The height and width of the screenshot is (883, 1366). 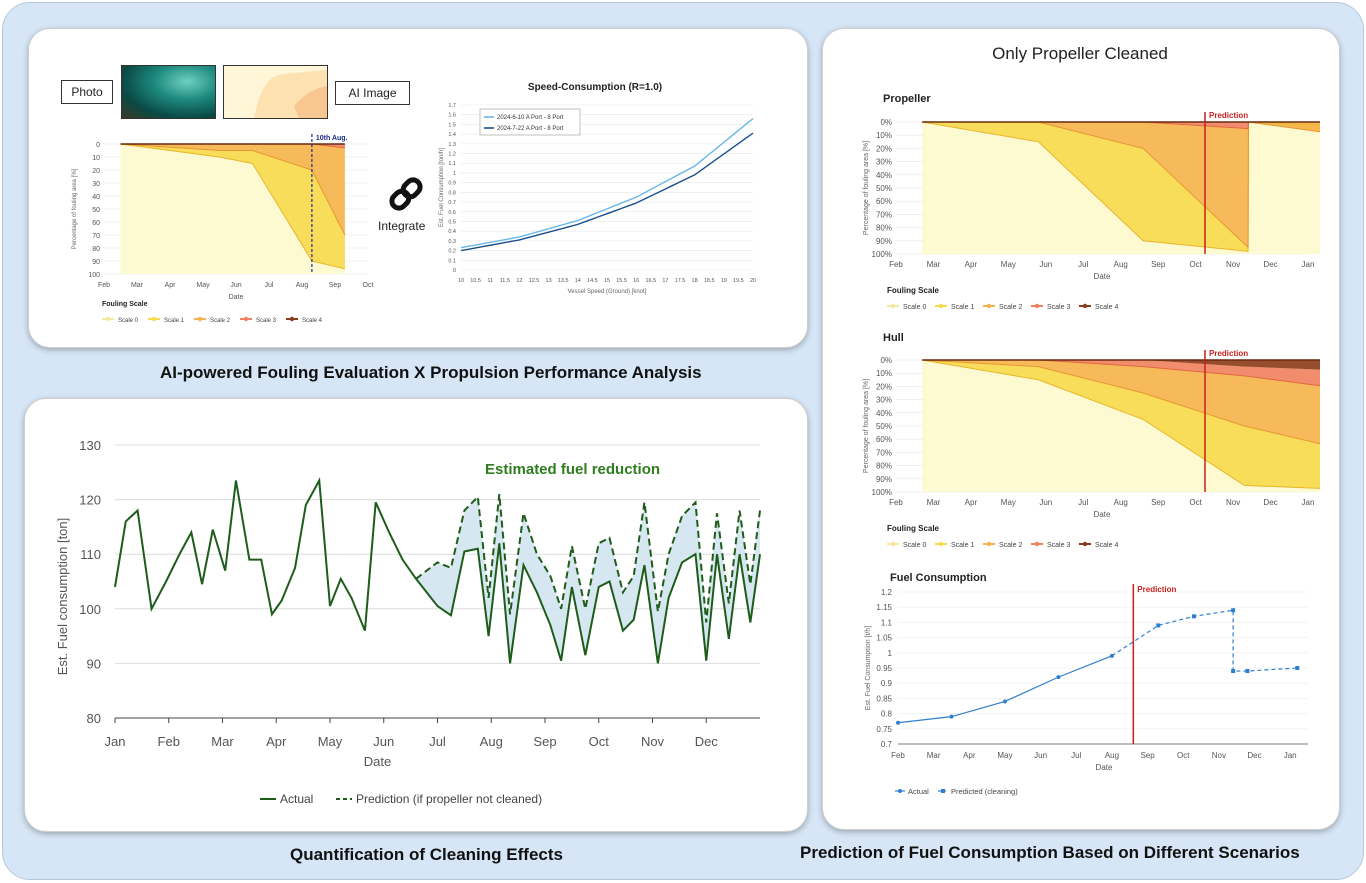 What do you see at coordinates (884, 668) in the screenshot?
I see `y-tick-label: 0.95` at bounding box center [884, 668].